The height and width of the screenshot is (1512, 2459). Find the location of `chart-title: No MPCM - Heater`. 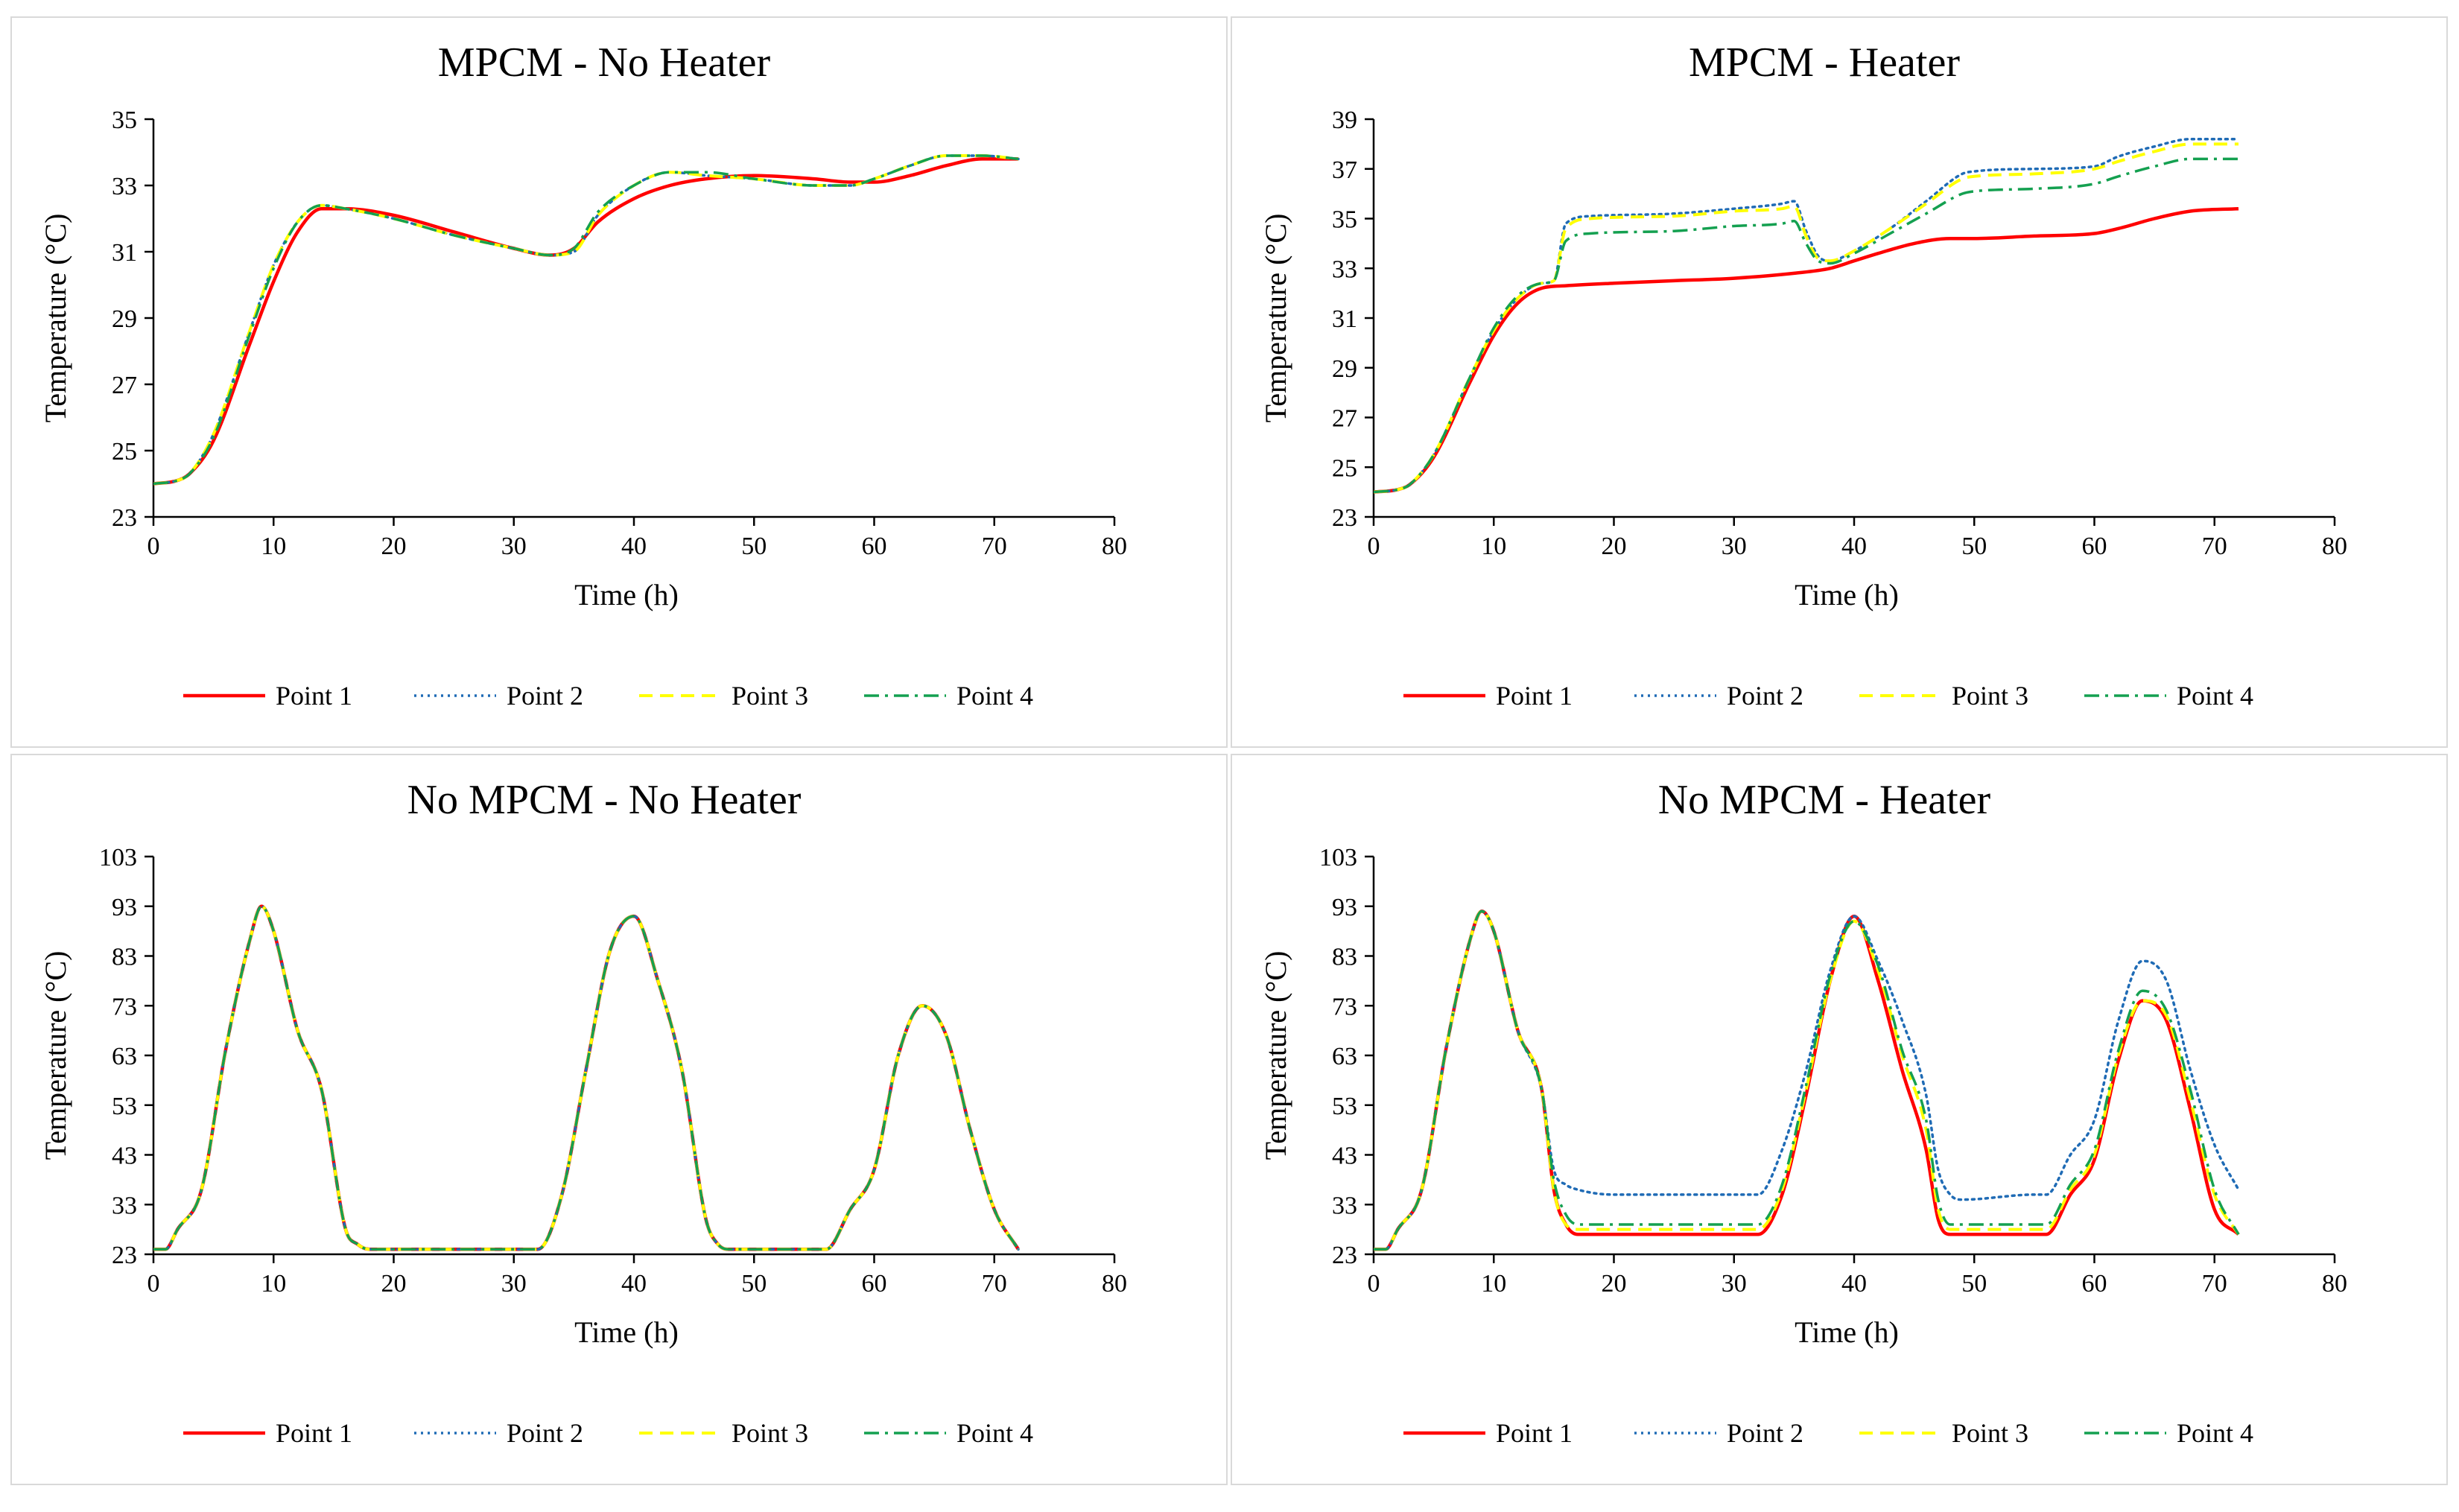

chart-title: No MPCM - Heater is located at coordinates (1825, 800).